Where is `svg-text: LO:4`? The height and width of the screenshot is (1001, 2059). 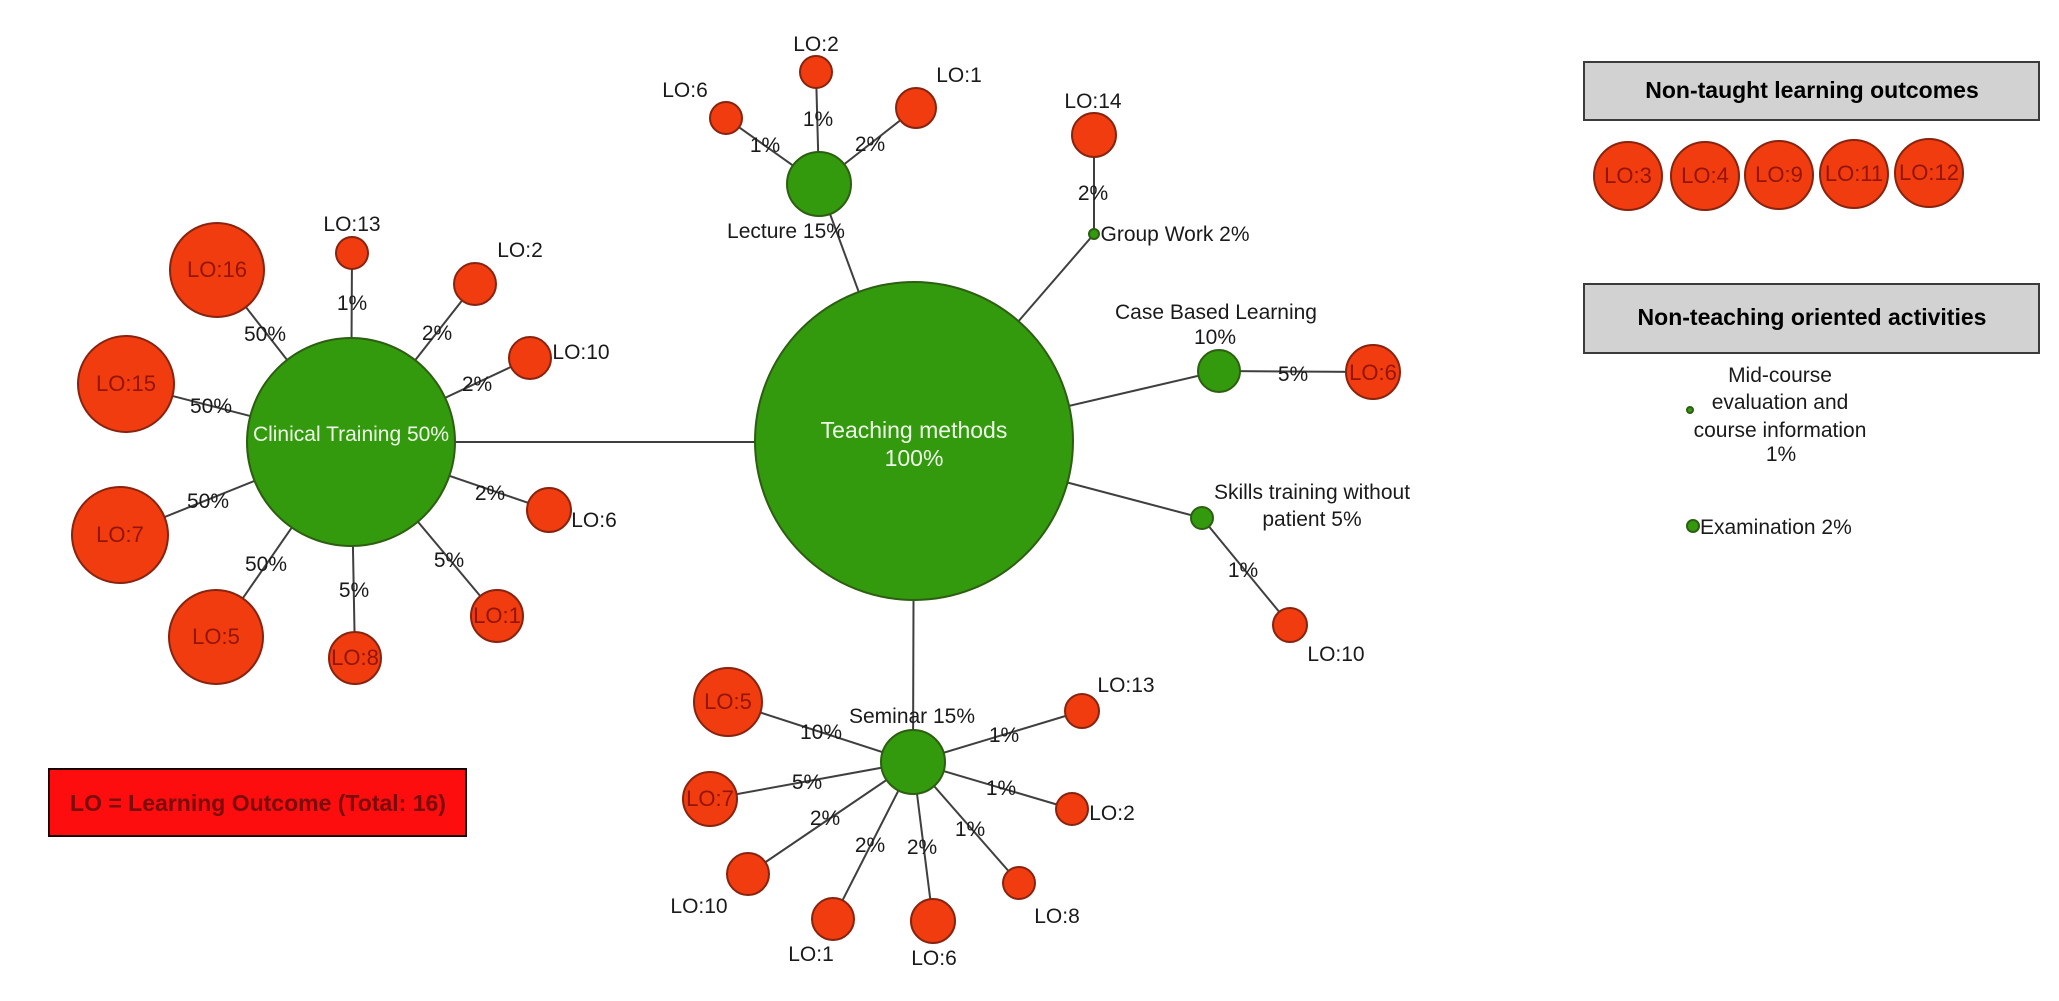
svg-text: LO:4 is located at coordinates (1705, 175).